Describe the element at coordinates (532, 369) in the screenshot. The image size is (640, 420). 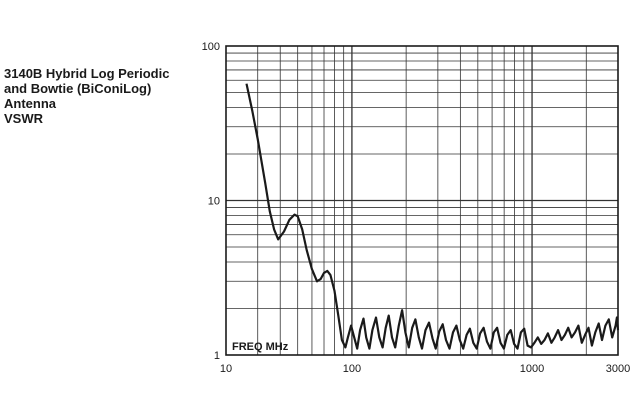
I see `x-tick-label: 1000` at that location.